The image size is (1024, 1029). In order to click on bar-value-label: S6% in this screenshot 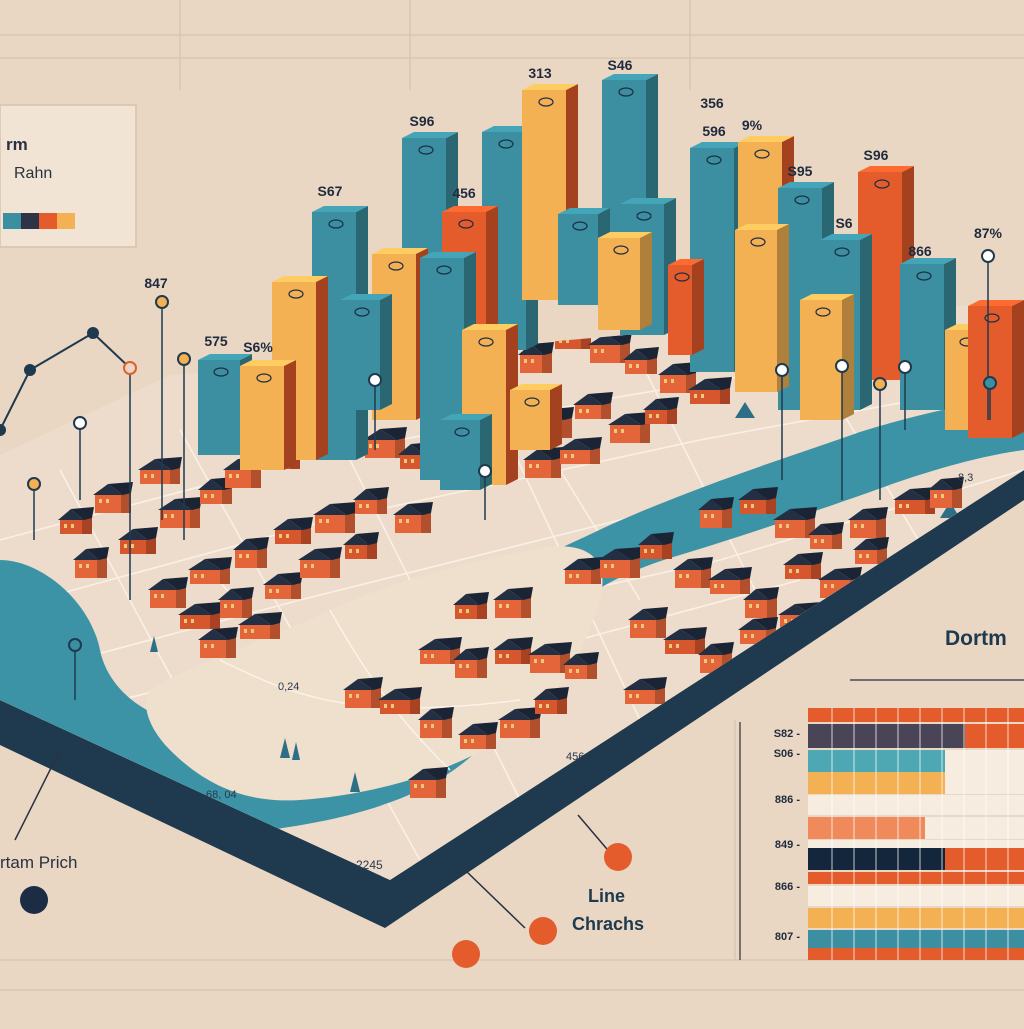, I will do `click(258, 347)`.